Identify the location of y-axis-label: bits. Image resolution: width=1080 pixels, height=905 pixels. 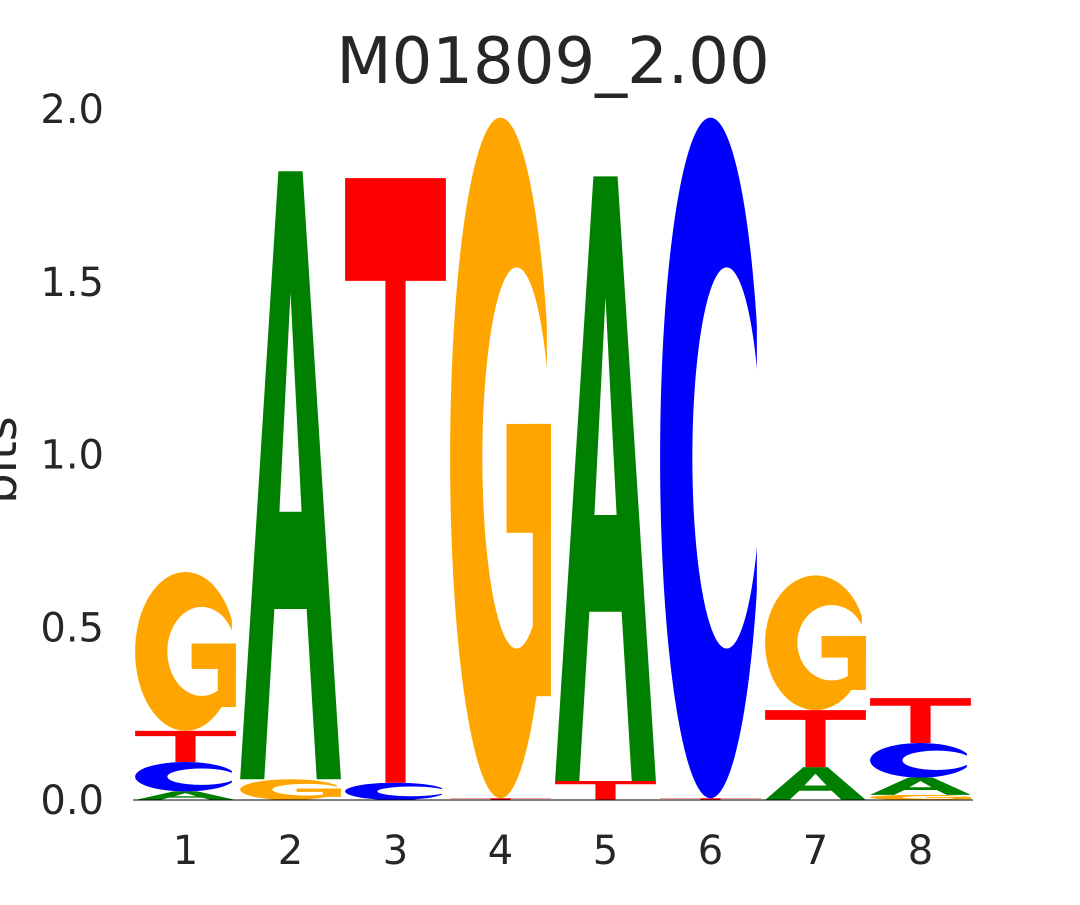
(14, 460).